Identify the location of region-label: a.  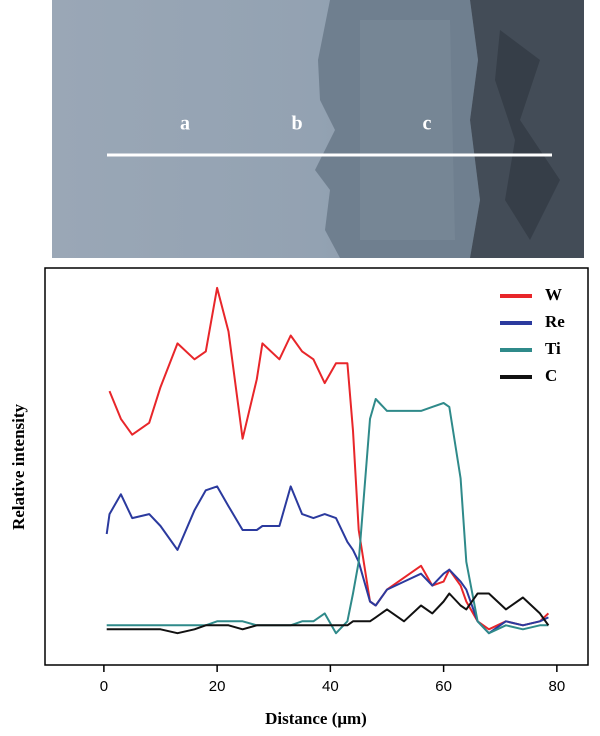
(185, 124).